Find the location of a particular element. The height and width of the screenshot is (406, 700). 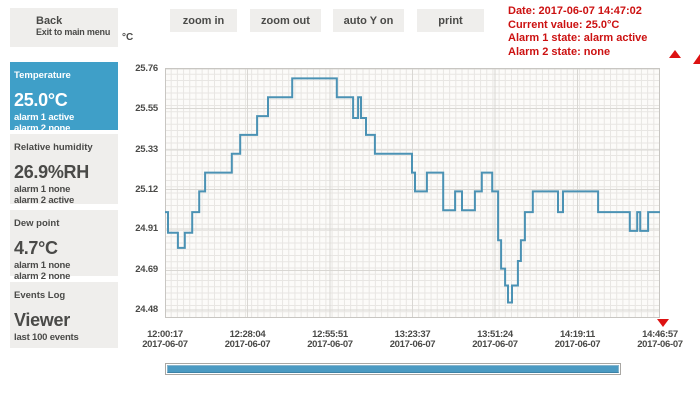

x-tick-time: 13:23:37 is located at coordinates (412, 334).